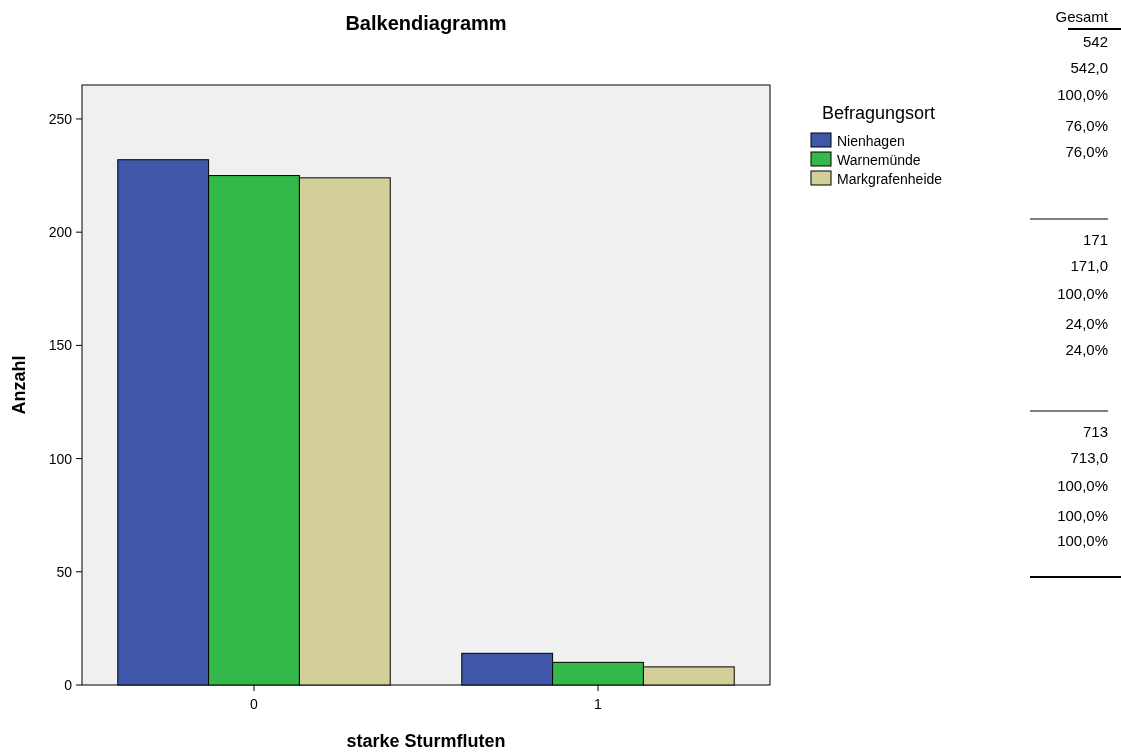 This screenshot has height=755, width=1121. I want to click on y-tick-label: 100, so click(60, 458).